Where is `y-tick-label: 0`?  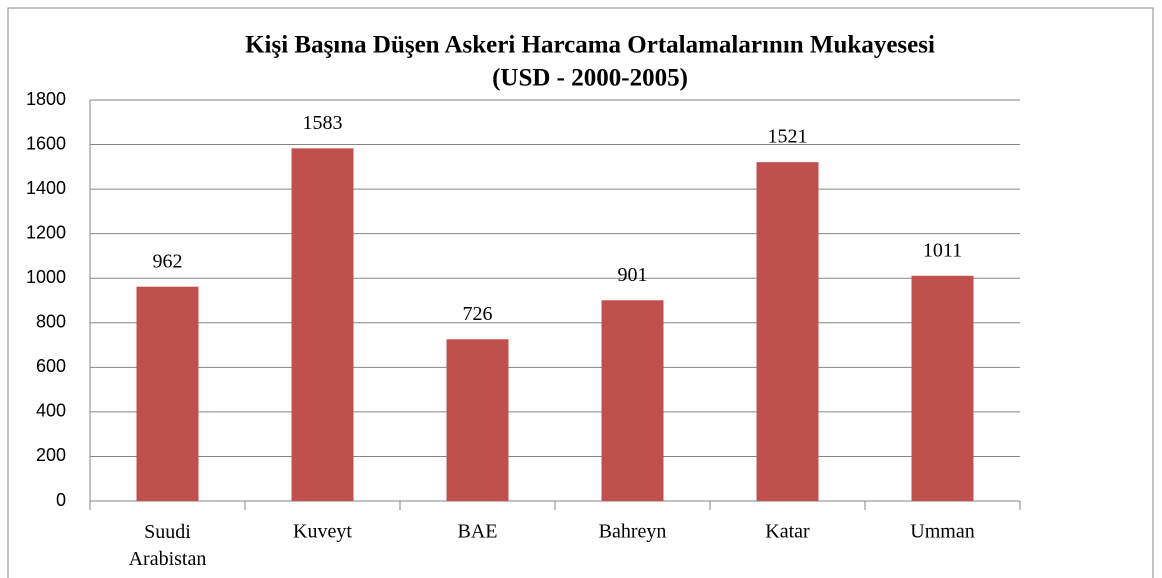 y-tick-label: 0 is located at coordinates (61, 500).